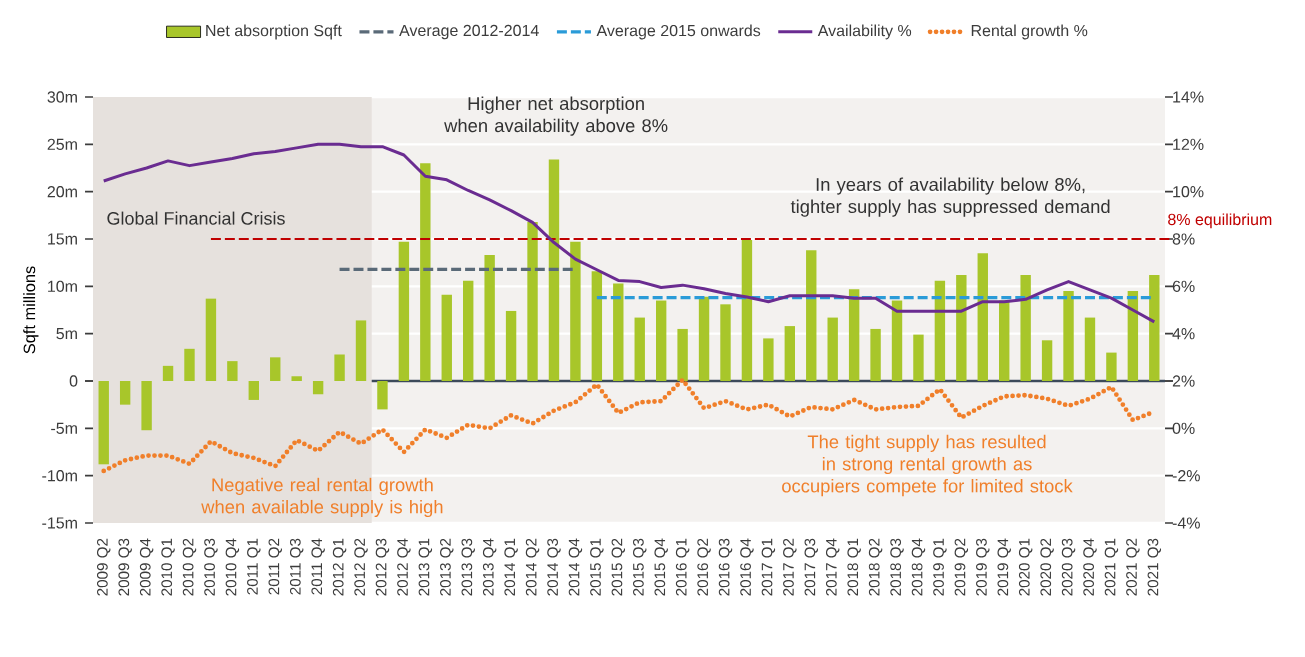 The width and height of the screenshot is (1305, 657). Describe the element at coordinates (1186, 523) in the screenshot. I see `y2-tick-label: -4%` at that location.